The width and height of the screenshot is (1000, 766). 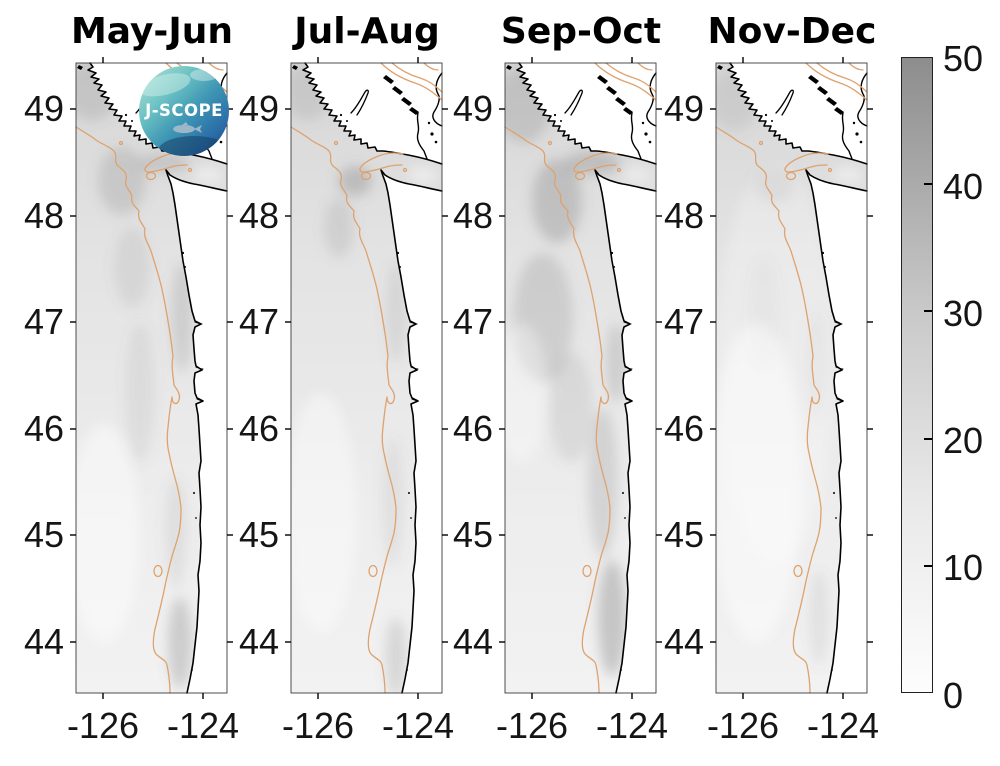 I want to click on map-panel-jul-aug, so click(x=366, y=378).